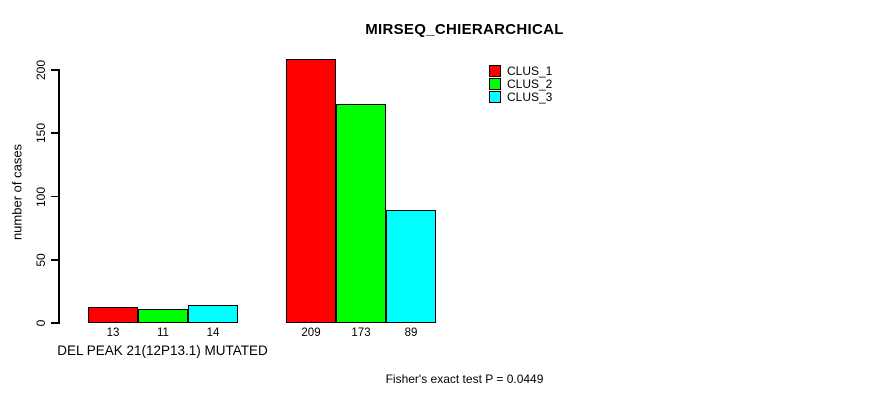 Image resolution: width=890 pixels, height=400 pixels. I want to click on legend-item: CLUS_1, so click(520, 70).